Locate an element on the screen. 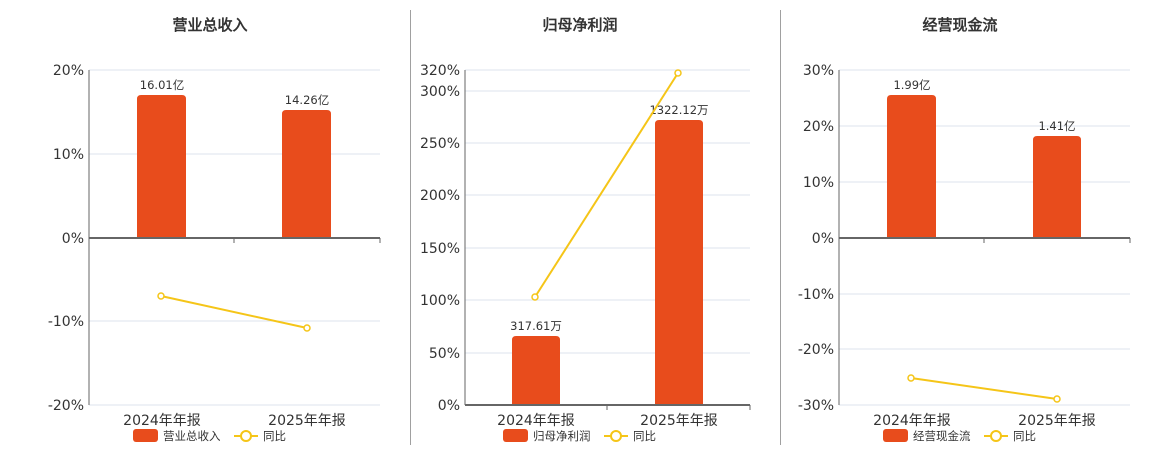 This screenshot has width=1160, height=450. legend: 归母净利润 同比 is located at coordinates (579, 436).